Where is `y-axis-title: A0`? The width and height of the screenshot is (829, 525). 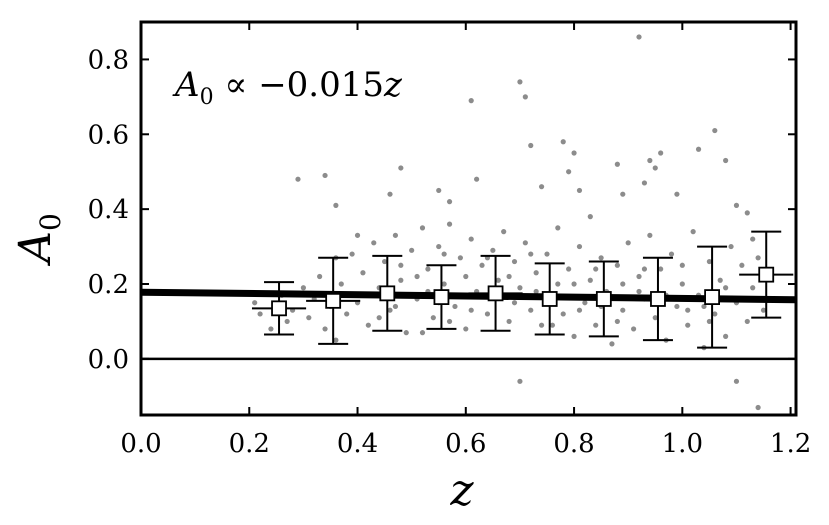 y-axis-title: A0 is located at coordinates (38, 240).